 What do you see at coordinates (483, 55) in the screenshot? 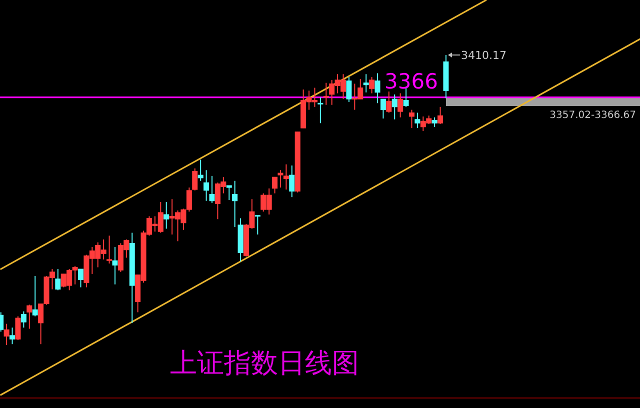
I see `annotation: 3410.17` at bounding box center [483, 55].